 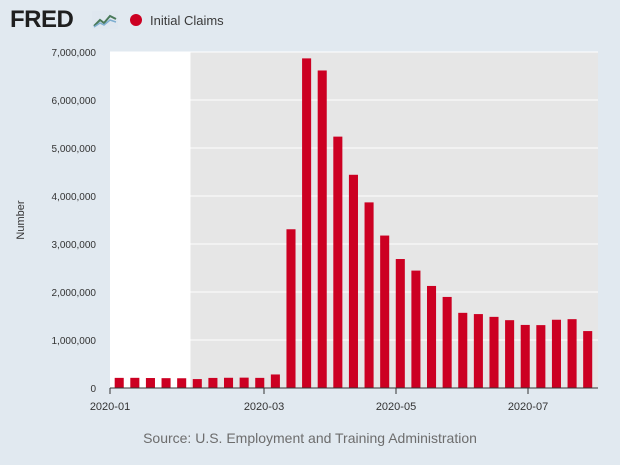 What do you see at coordinates (105, 20) in the screenshot?
I see `fred-graph-icon` at bounding box center [105, 20].